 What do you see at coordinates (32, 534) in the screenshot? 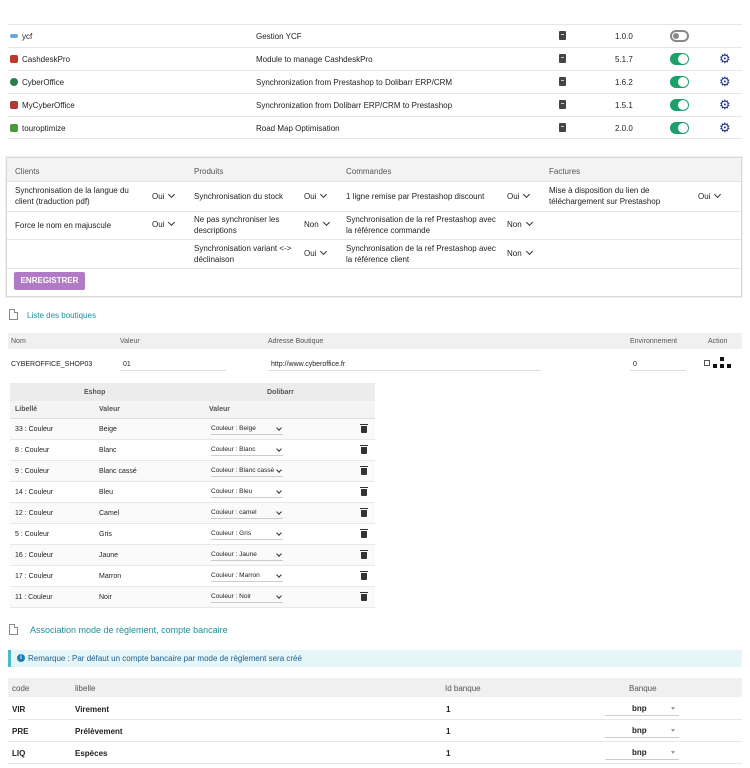
I see `row-libelle: 5 : Couleur` at bounding box center [32, 534].